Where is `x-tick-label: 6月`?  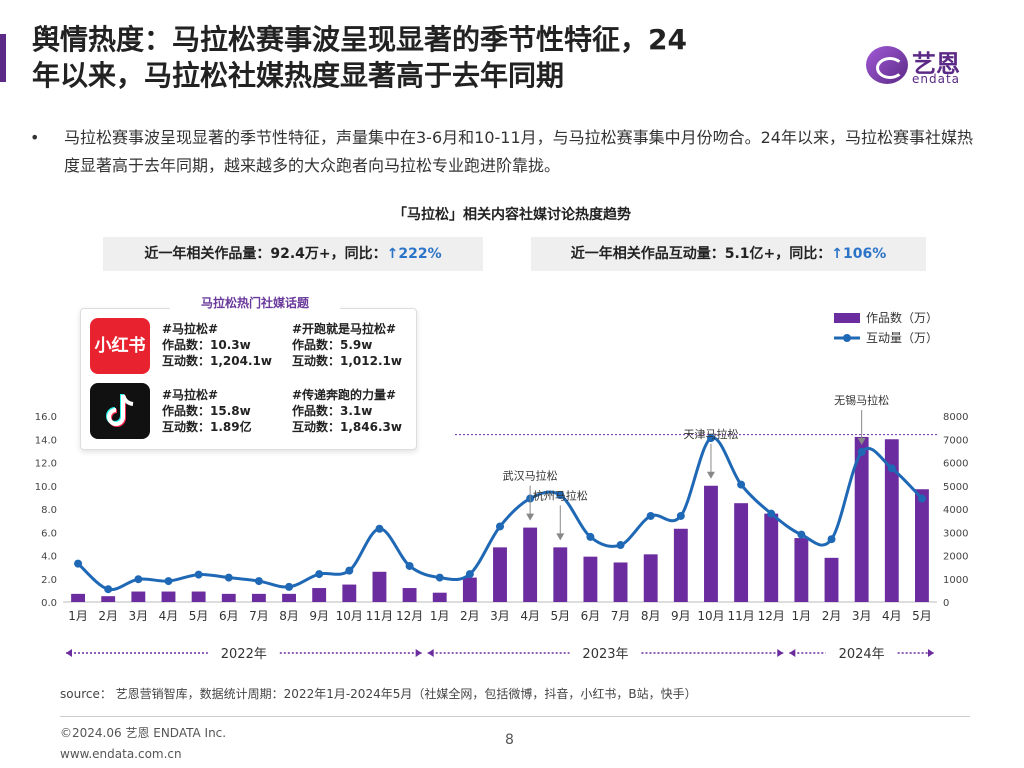 x-tick-label: 6月 is located at coordinates (229, 616).